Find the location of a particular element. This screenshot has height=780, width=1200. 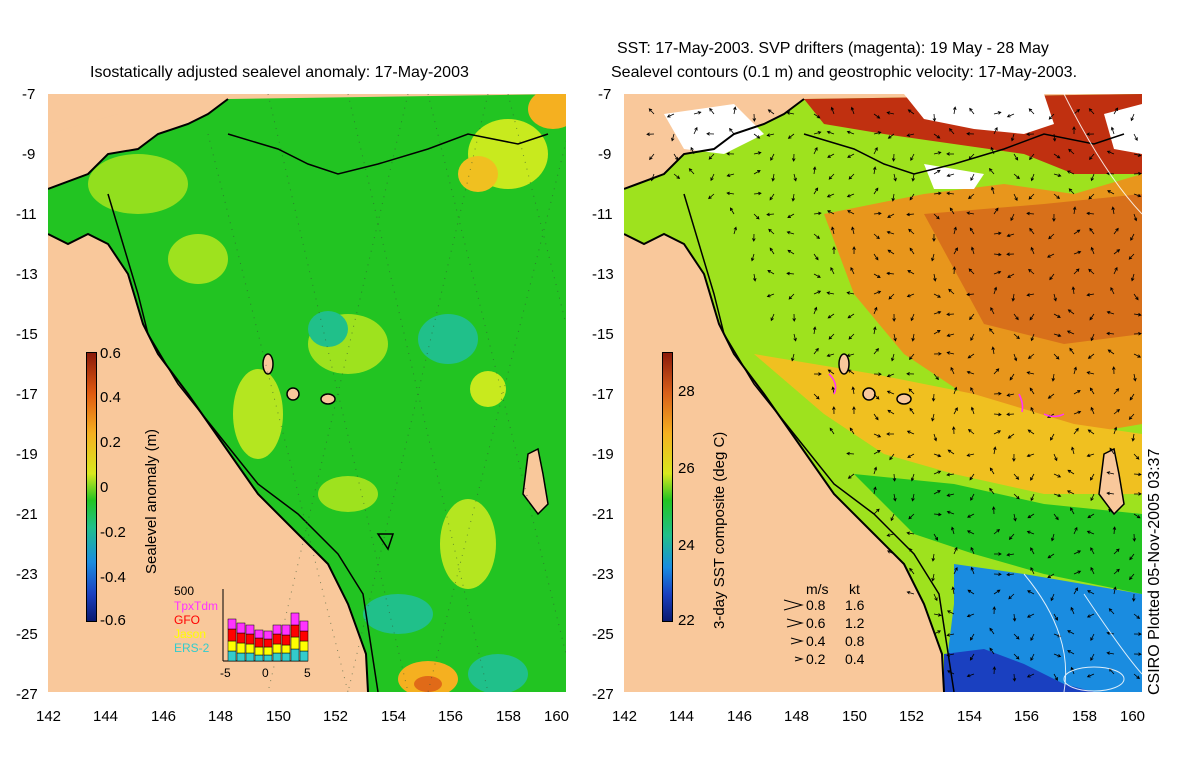

velocity-legend-ms: 0.6 is located at coordinates (816, 623).